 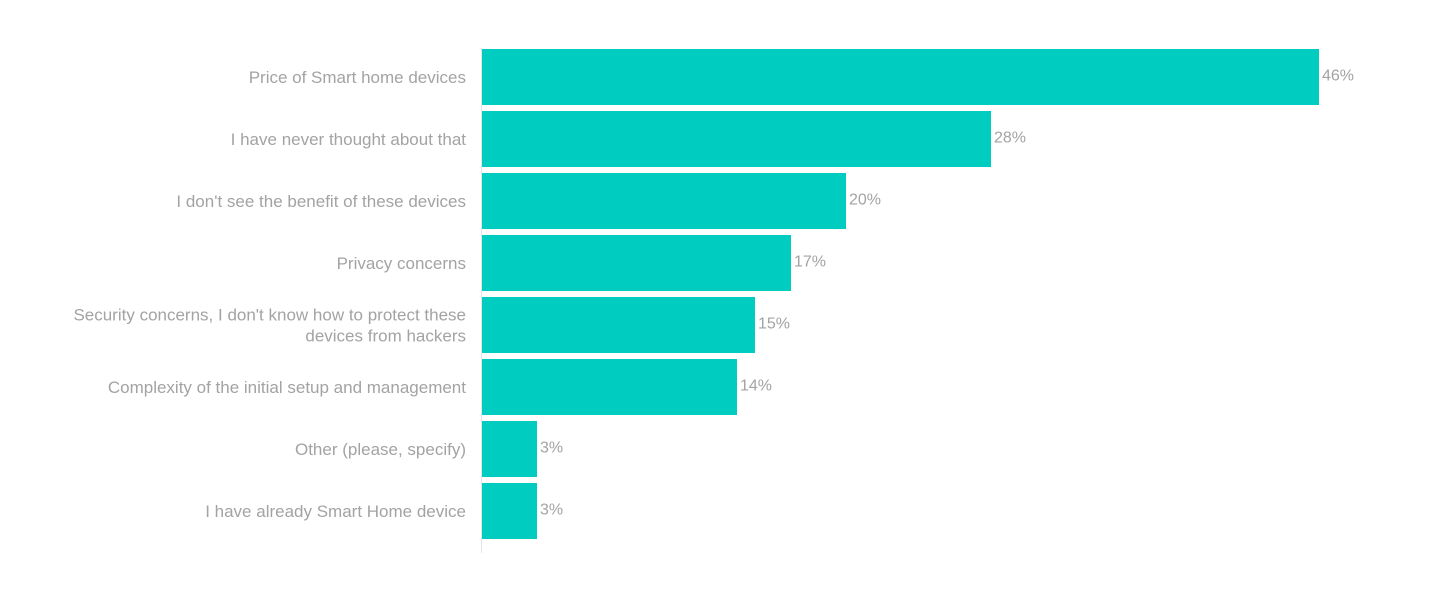 I want to click on category-label-3: I don't see the benefit of these devices, so click(x=321, y=201).